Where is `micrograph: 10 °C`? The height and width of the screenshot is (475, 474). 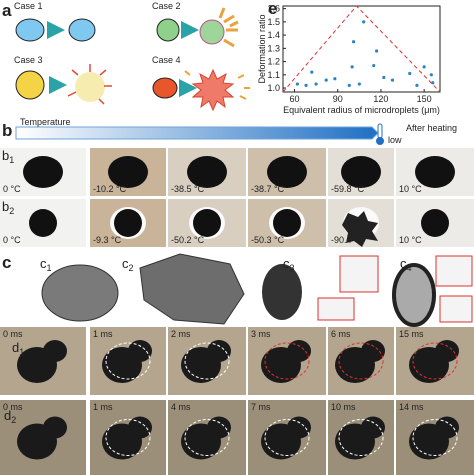 micrograph: 10 °C is located at coordinates (435, 223).